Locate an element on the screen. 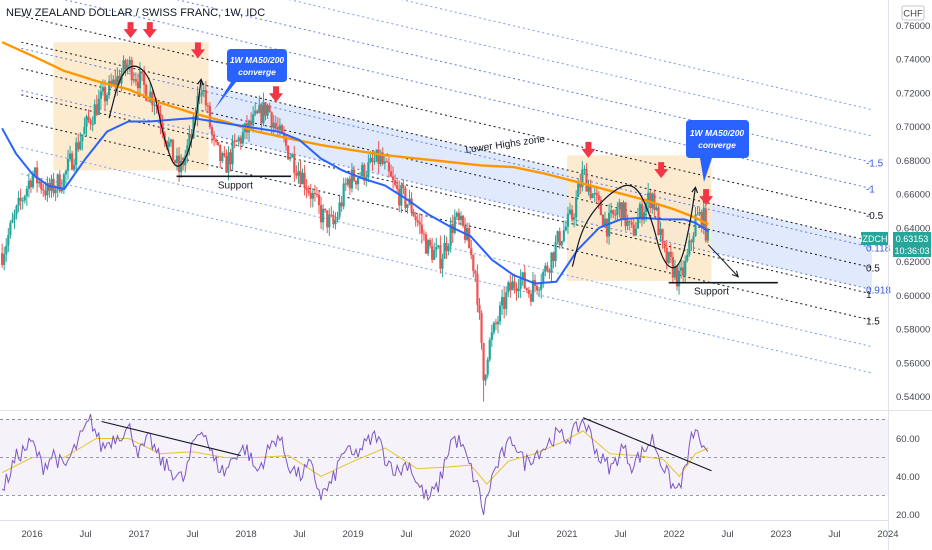 This screenshot has height=550, width=932. support-label-left: Support is located at coordinates (235, 185).